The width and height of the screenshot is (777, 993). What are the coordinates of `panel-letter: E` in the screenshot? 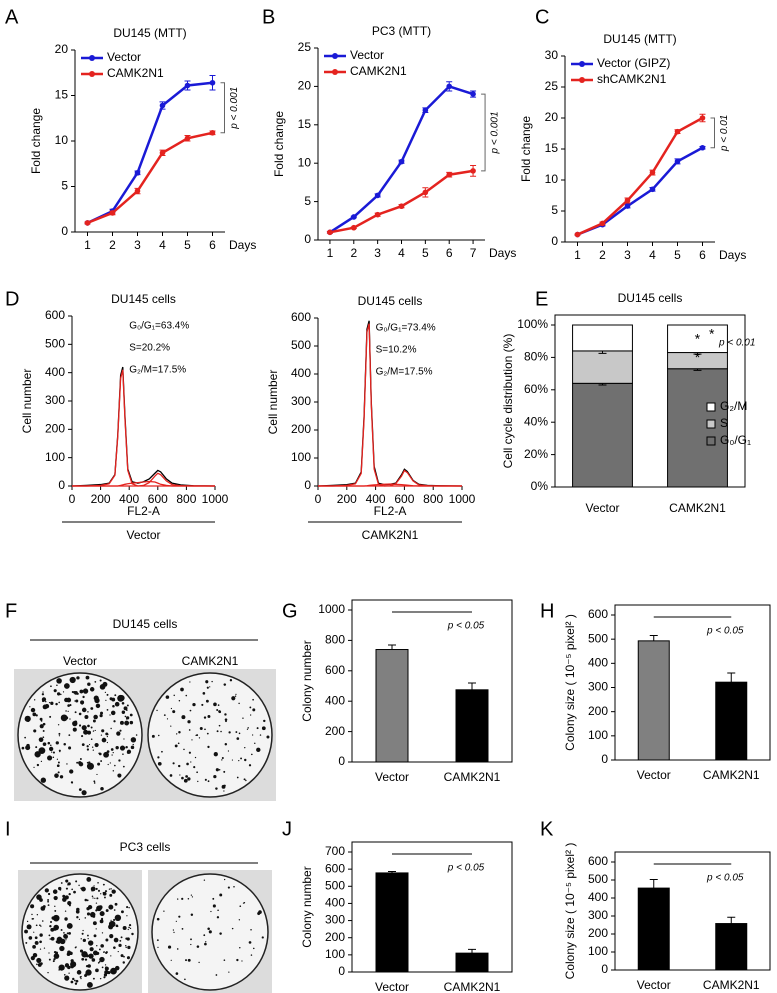 It's located at (541, 299).